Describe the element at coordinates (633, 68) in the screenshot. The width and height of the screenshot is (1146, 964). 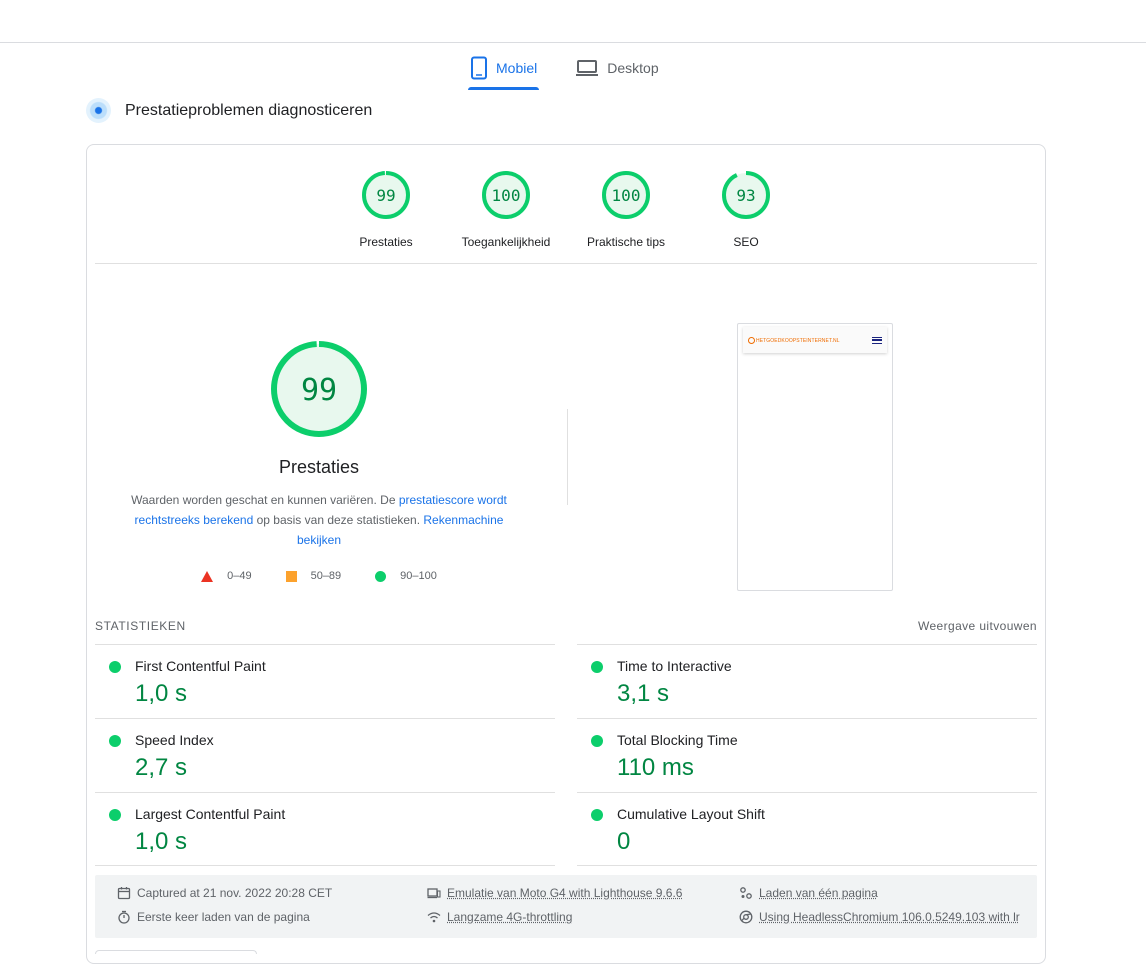
I see `tab-desktop-label: Desktop` at that location.